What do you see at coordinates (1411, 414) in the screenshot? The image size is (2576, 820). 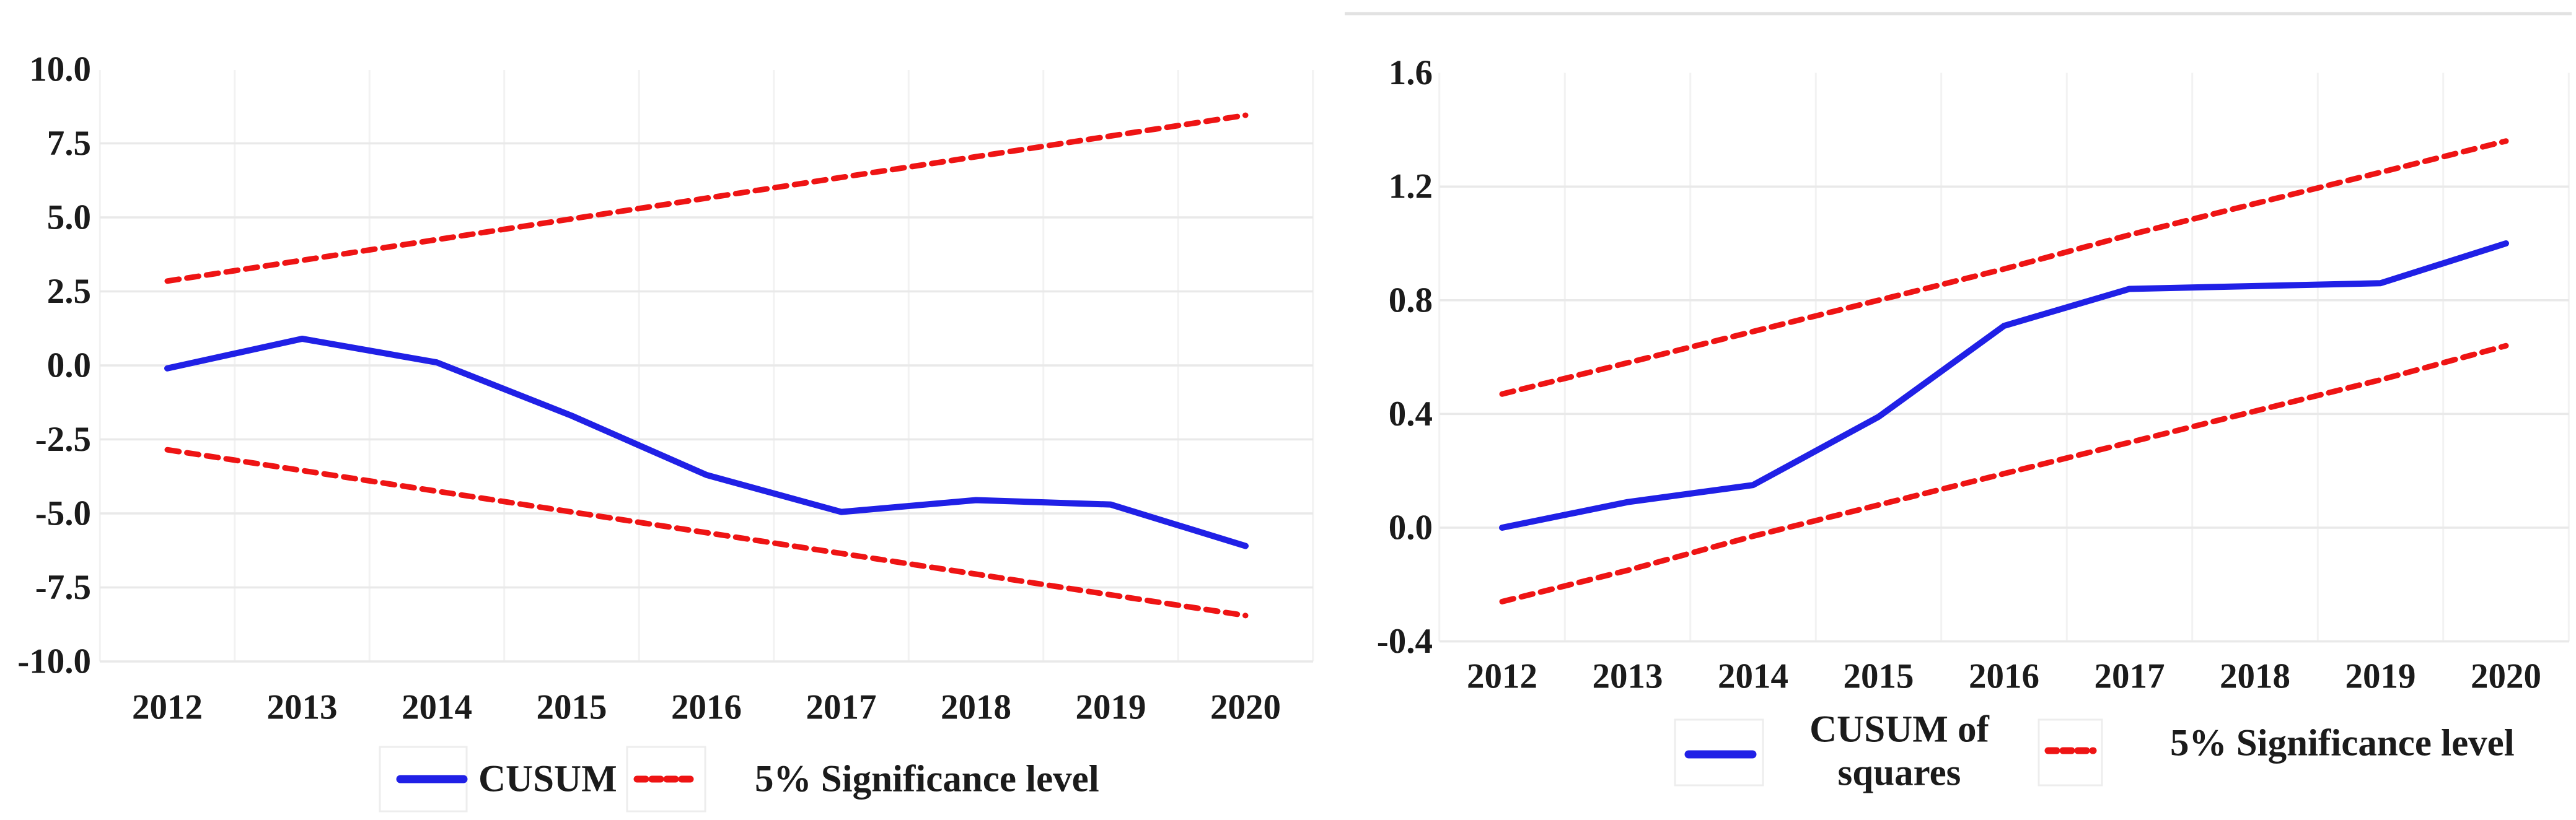 I see `y-tick-label: 0.4` at bounding box center [1411, 414].